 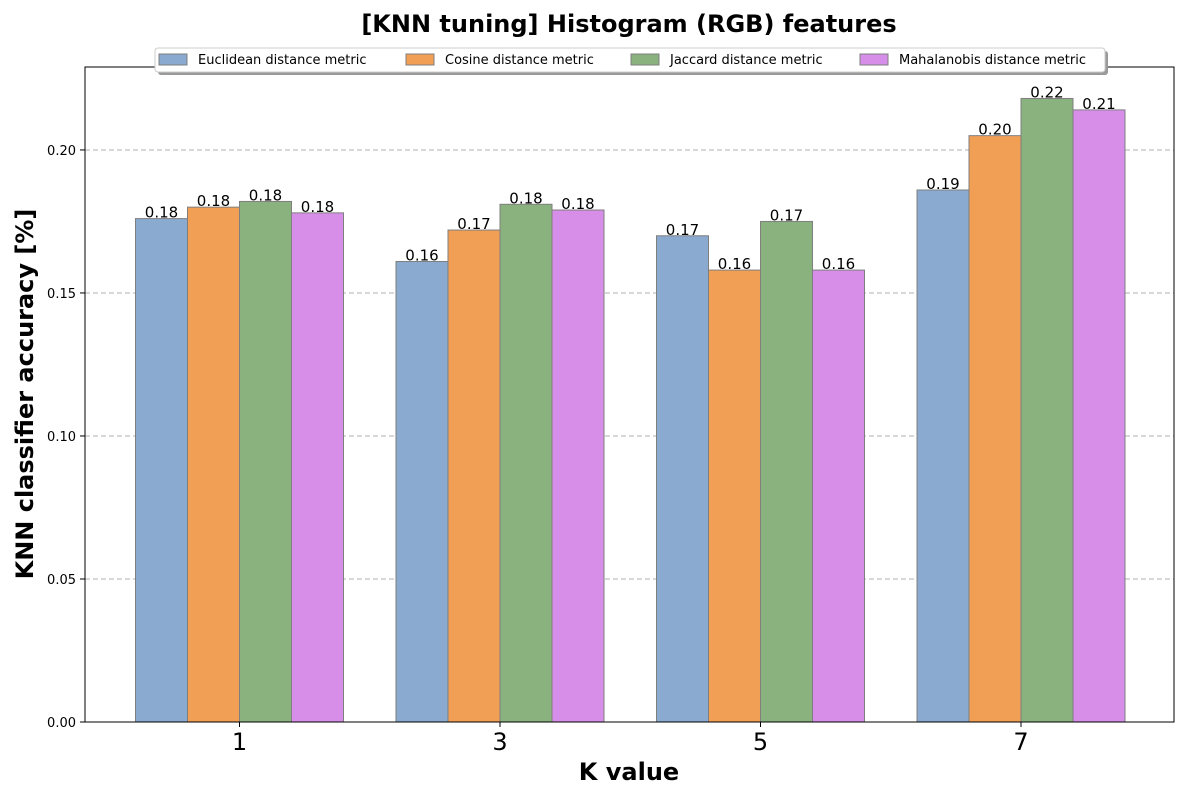 What do you see at coordinates (1046, 92) in the screenshot?
I see `bar-value-label: 0.22` at bounding box center [1046, 92].